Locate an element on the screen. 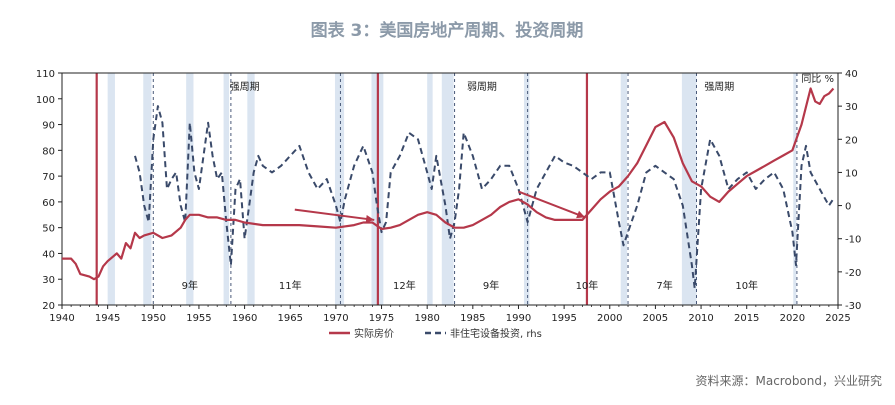 This screenshot has height=405, width=895. cycle-duration-label: 11年 is located at coordinates (290, 285).